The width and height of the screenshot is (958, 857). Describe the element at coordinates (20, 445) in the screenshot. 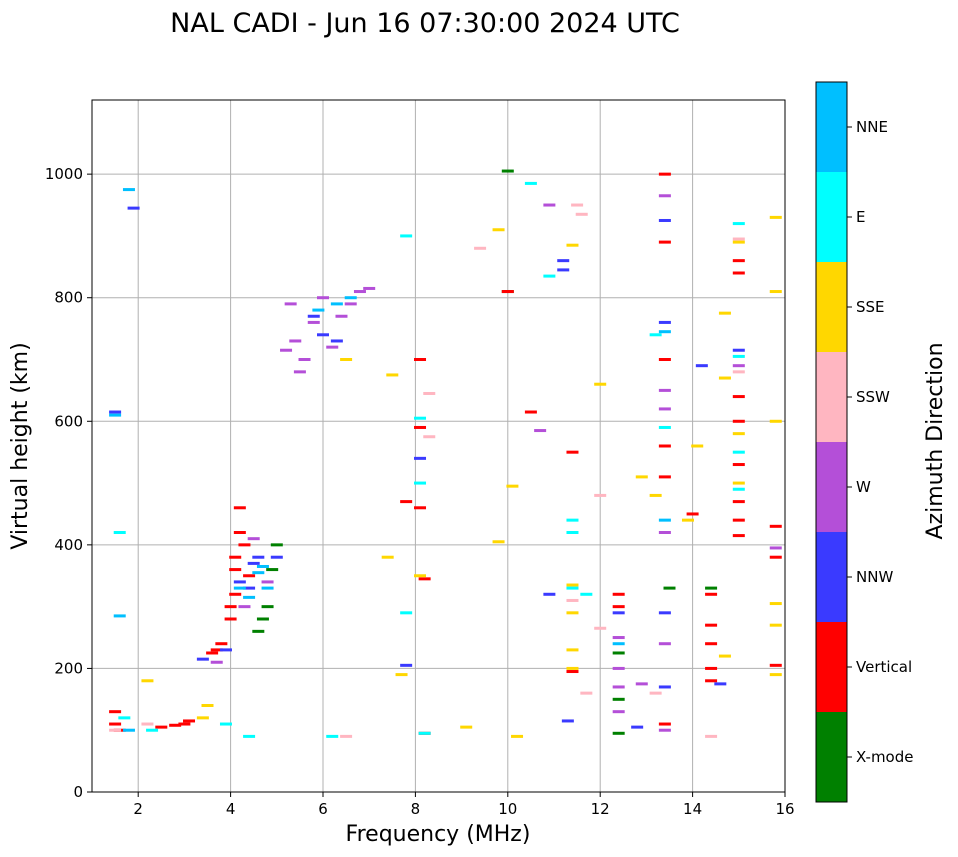

I see `y-axis-label: Virtual height (km)` at that location.